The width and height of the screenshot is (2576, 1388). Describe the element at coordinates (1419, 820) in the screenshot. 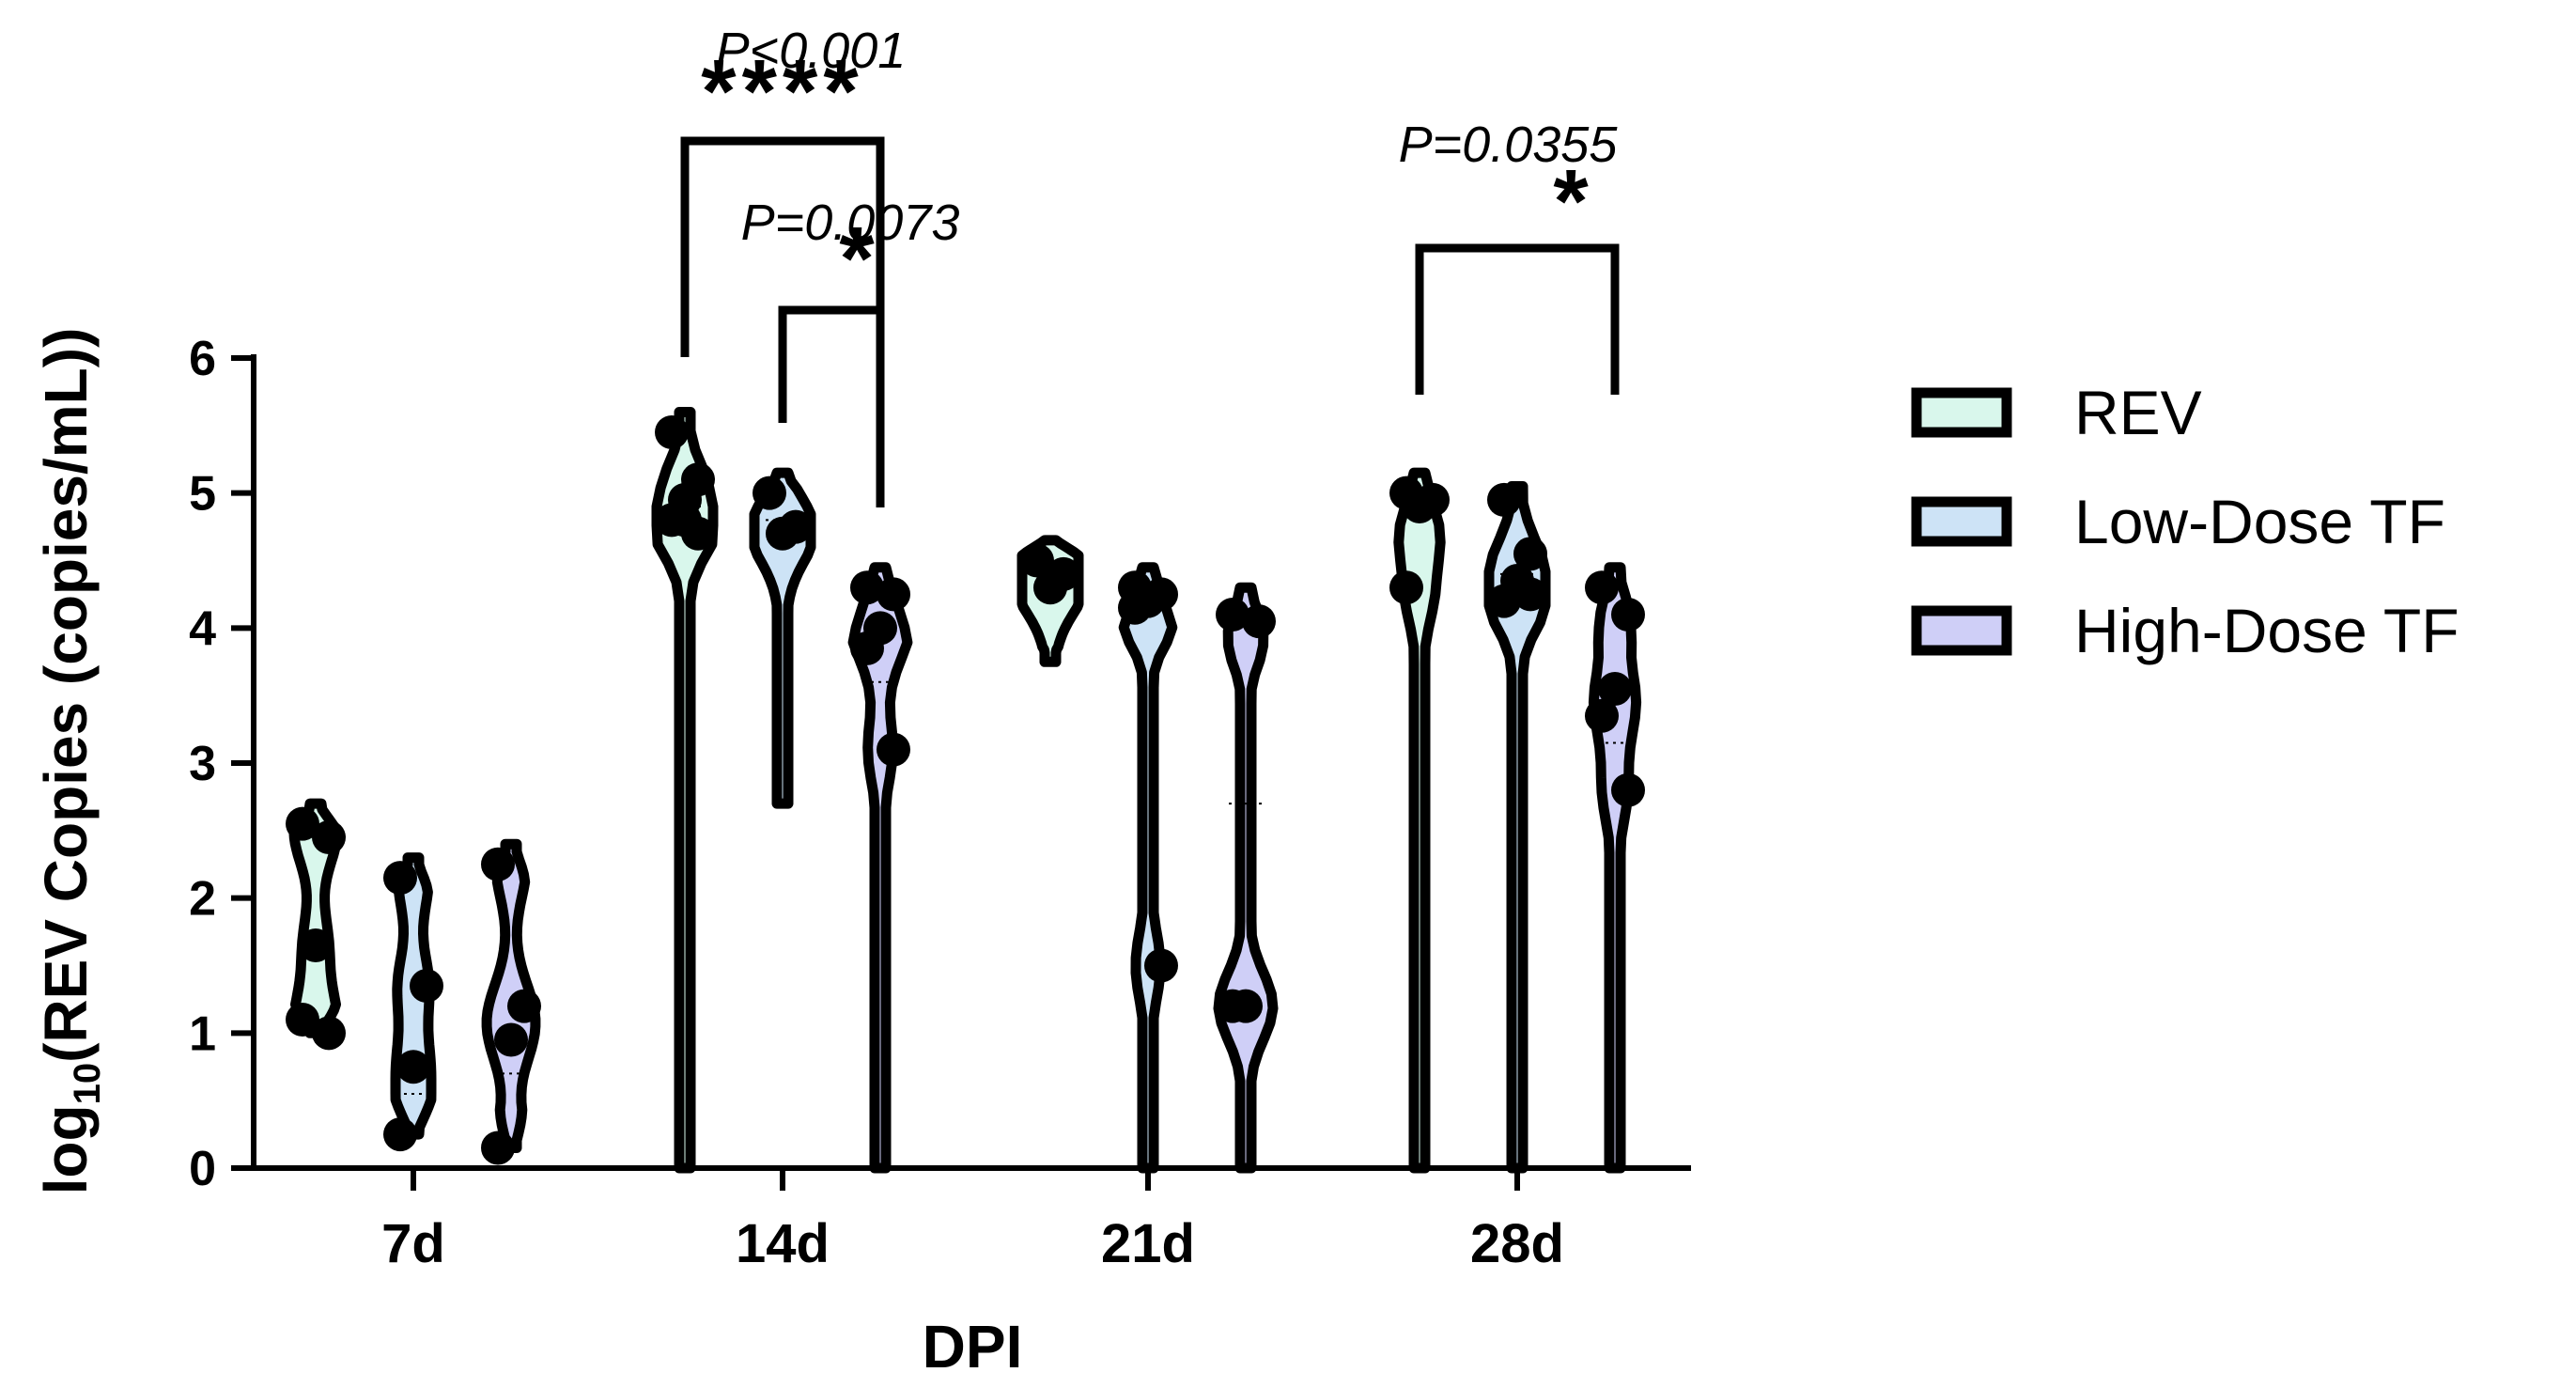

I see `violin-1-28d` at that location.